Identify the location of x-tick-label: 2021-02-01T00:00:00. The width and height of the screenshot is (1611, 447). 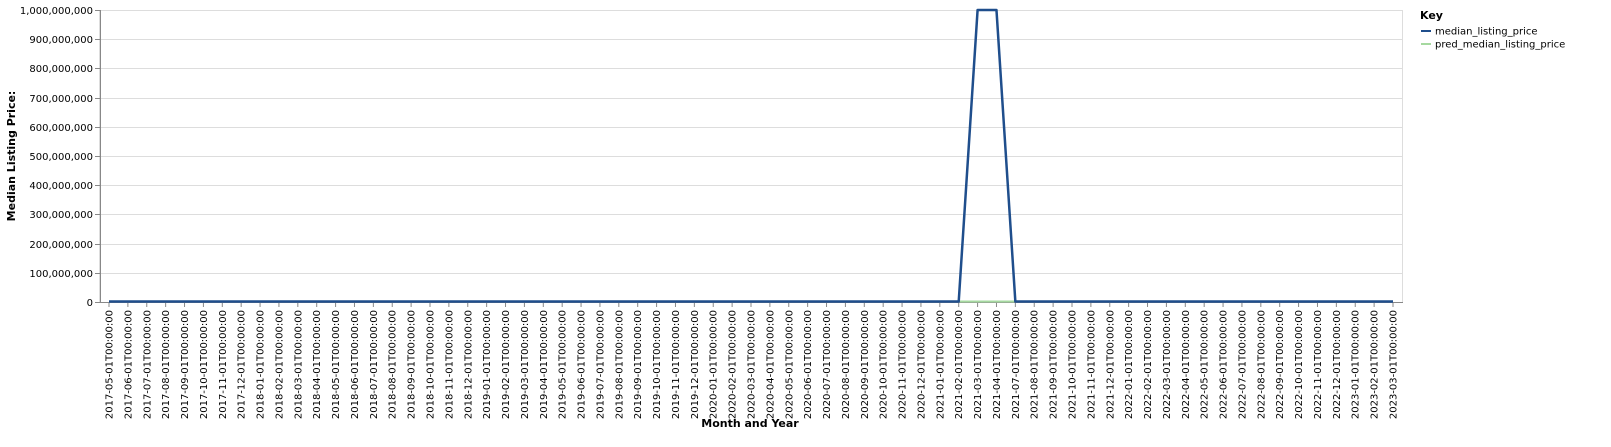
(959, 364).